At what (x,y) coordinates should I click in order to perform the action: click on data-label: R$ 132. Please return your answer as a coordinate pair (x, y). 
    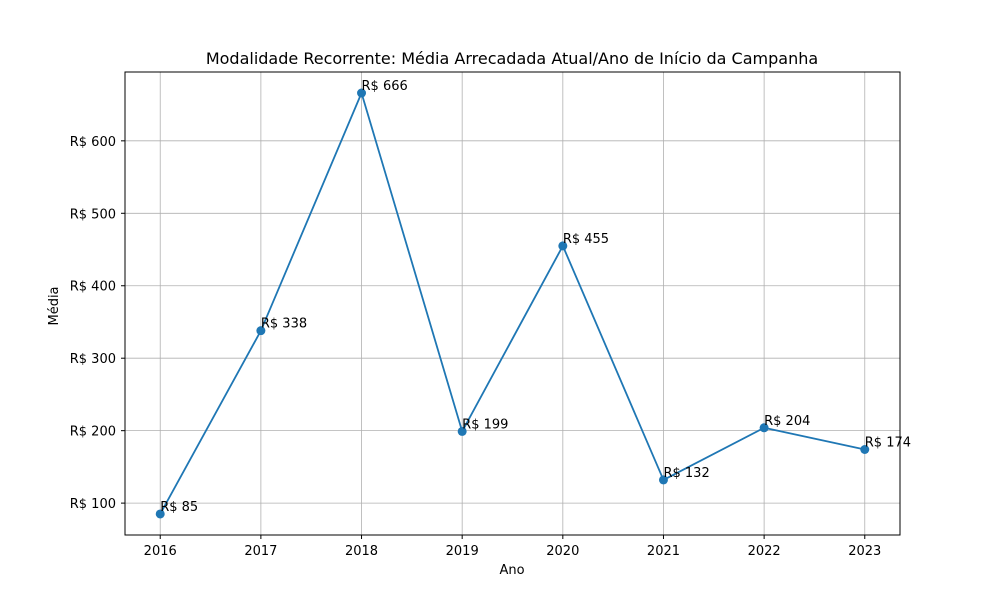
    Looking at the image, I should click on (686, 473).